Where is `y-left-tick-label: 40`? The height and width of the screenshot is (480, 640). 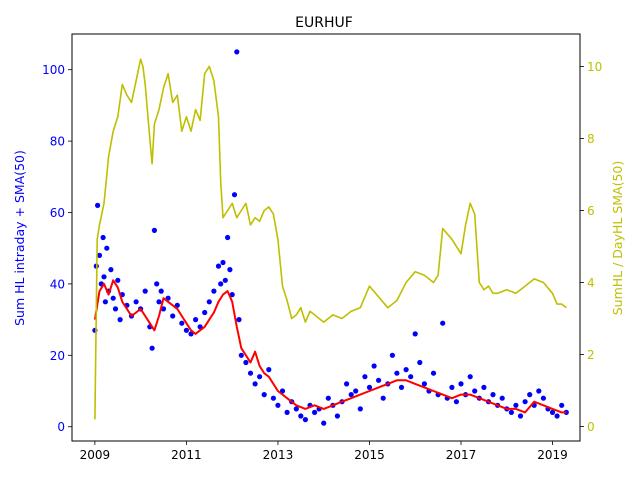
y-left-tick-label: 40 is located at coordinates (57, 284).